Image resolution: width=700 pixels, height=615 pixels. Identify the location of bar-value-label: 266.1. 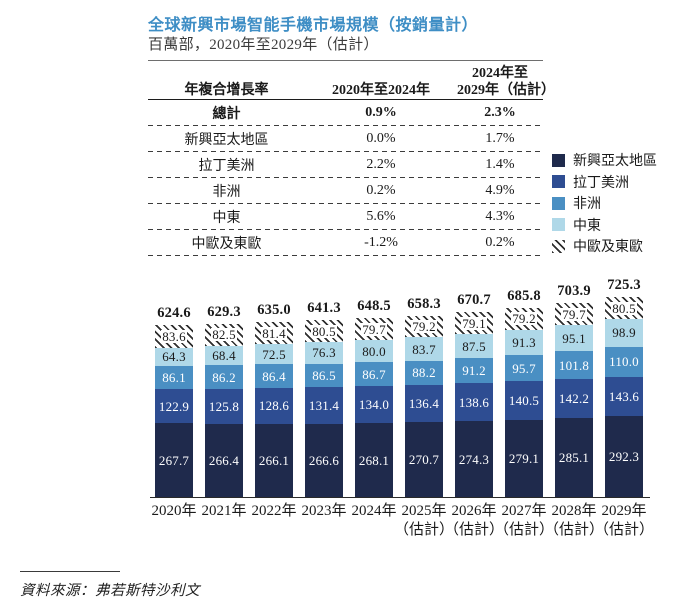
(274, 460).